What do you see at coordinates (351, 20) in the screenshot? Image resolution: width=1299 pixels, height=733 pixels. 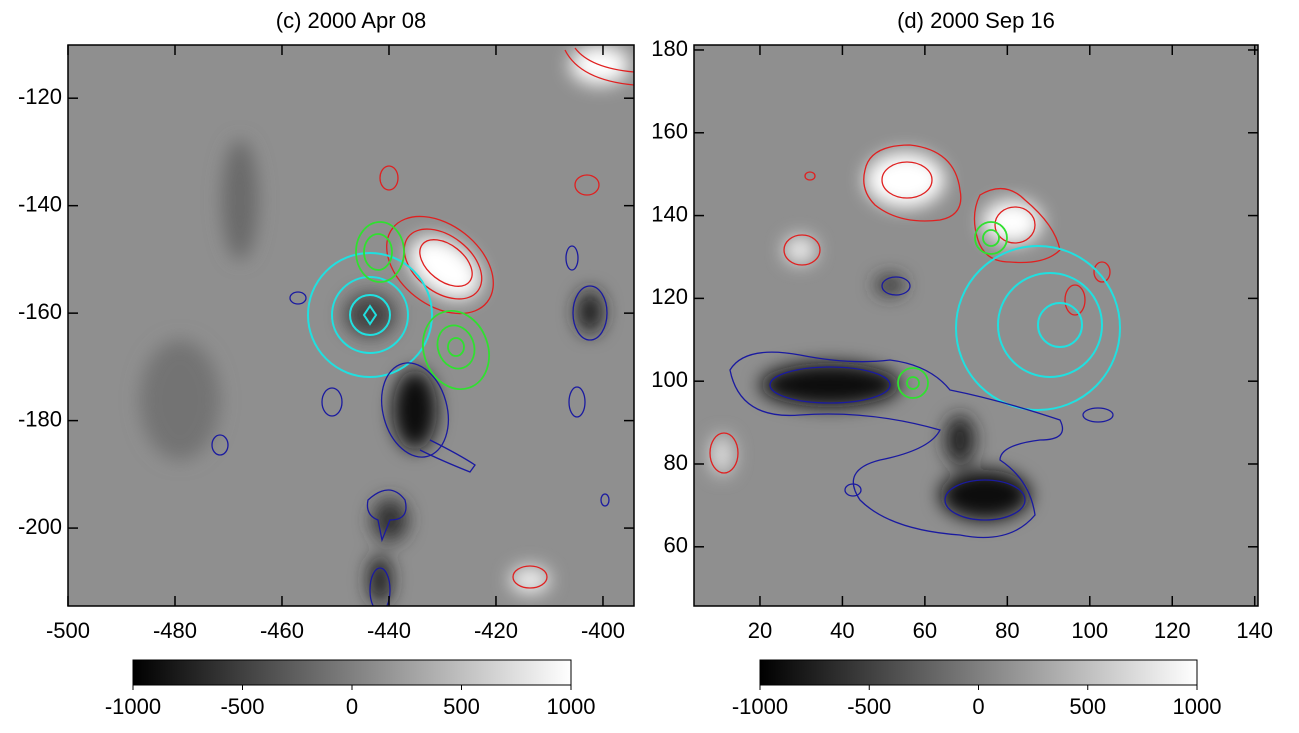 I see `panel-title: (c) 2000 Apr 08` at bounding box center [351, 20].